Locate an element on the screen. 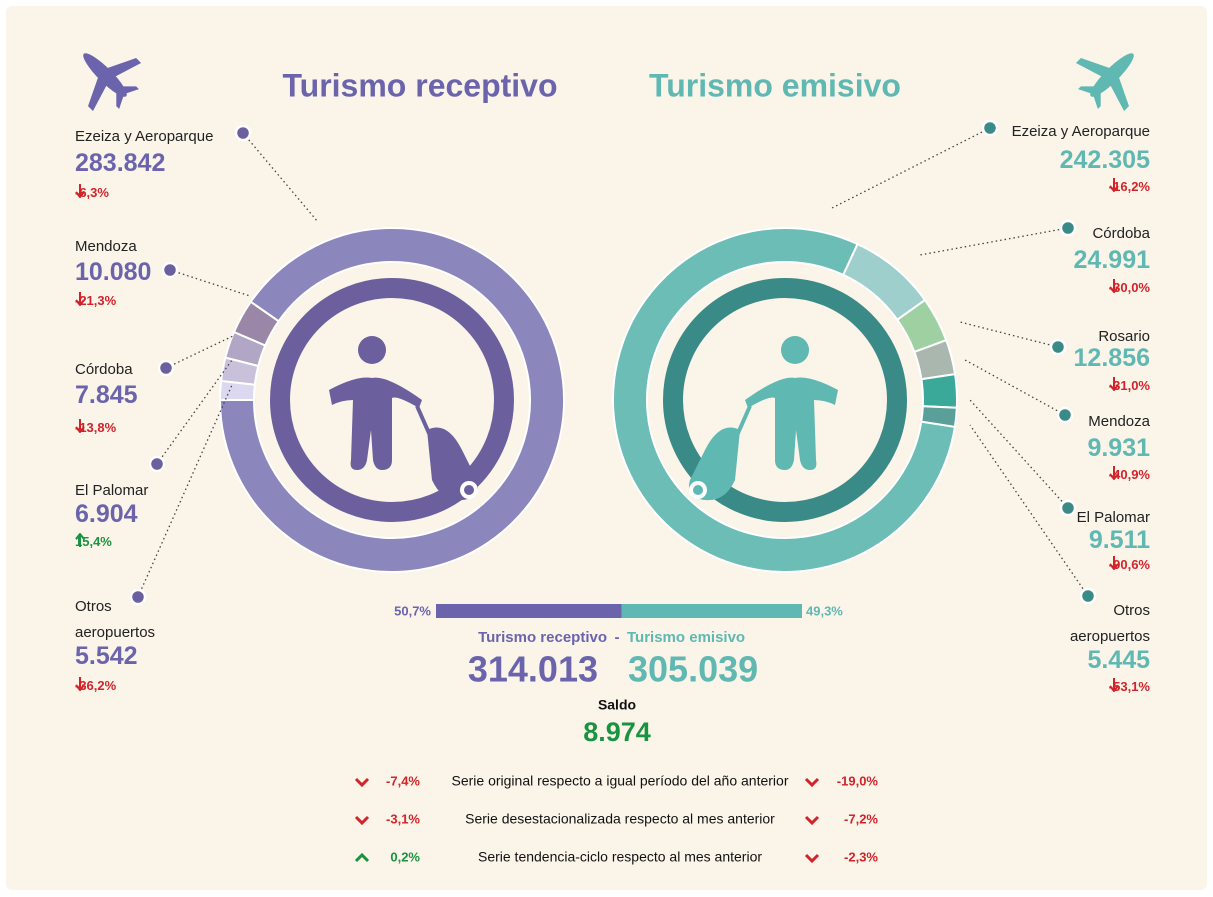 The width and height of the screenshot is (1213, 897). total: 305.039 is located at coordinates (693, 669).